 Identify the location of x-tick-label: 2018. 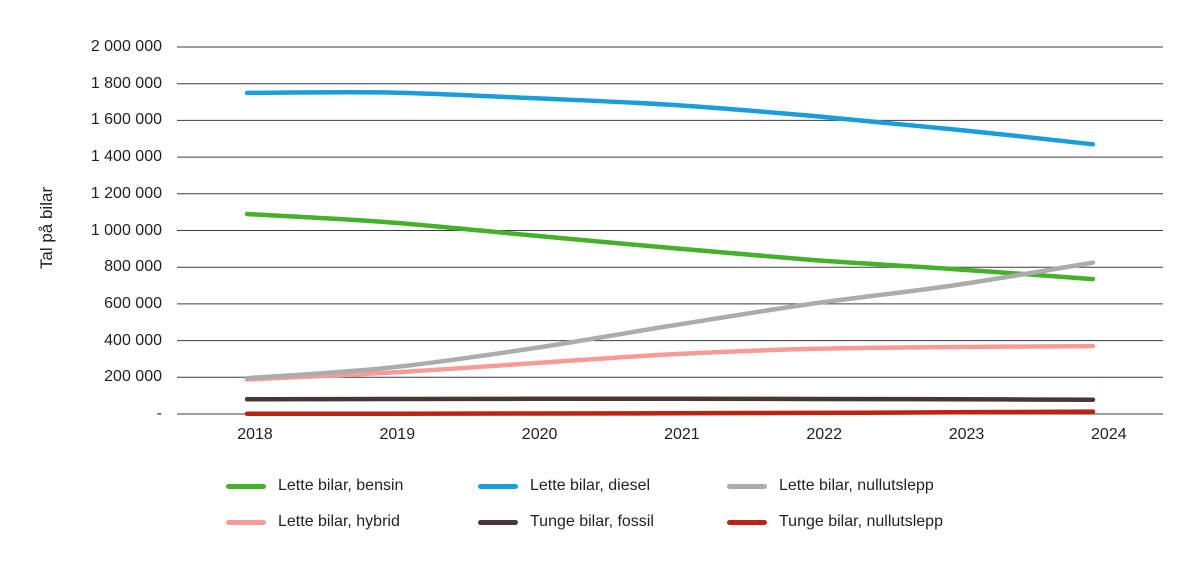
(255, 434).